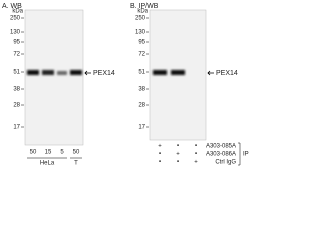 Image resolution: width=320 pixels, height=240 pixels. Describe the element at coordinates (225, 163) in the screenshot. I see `condition-name: Ctrl IgG` at that location.